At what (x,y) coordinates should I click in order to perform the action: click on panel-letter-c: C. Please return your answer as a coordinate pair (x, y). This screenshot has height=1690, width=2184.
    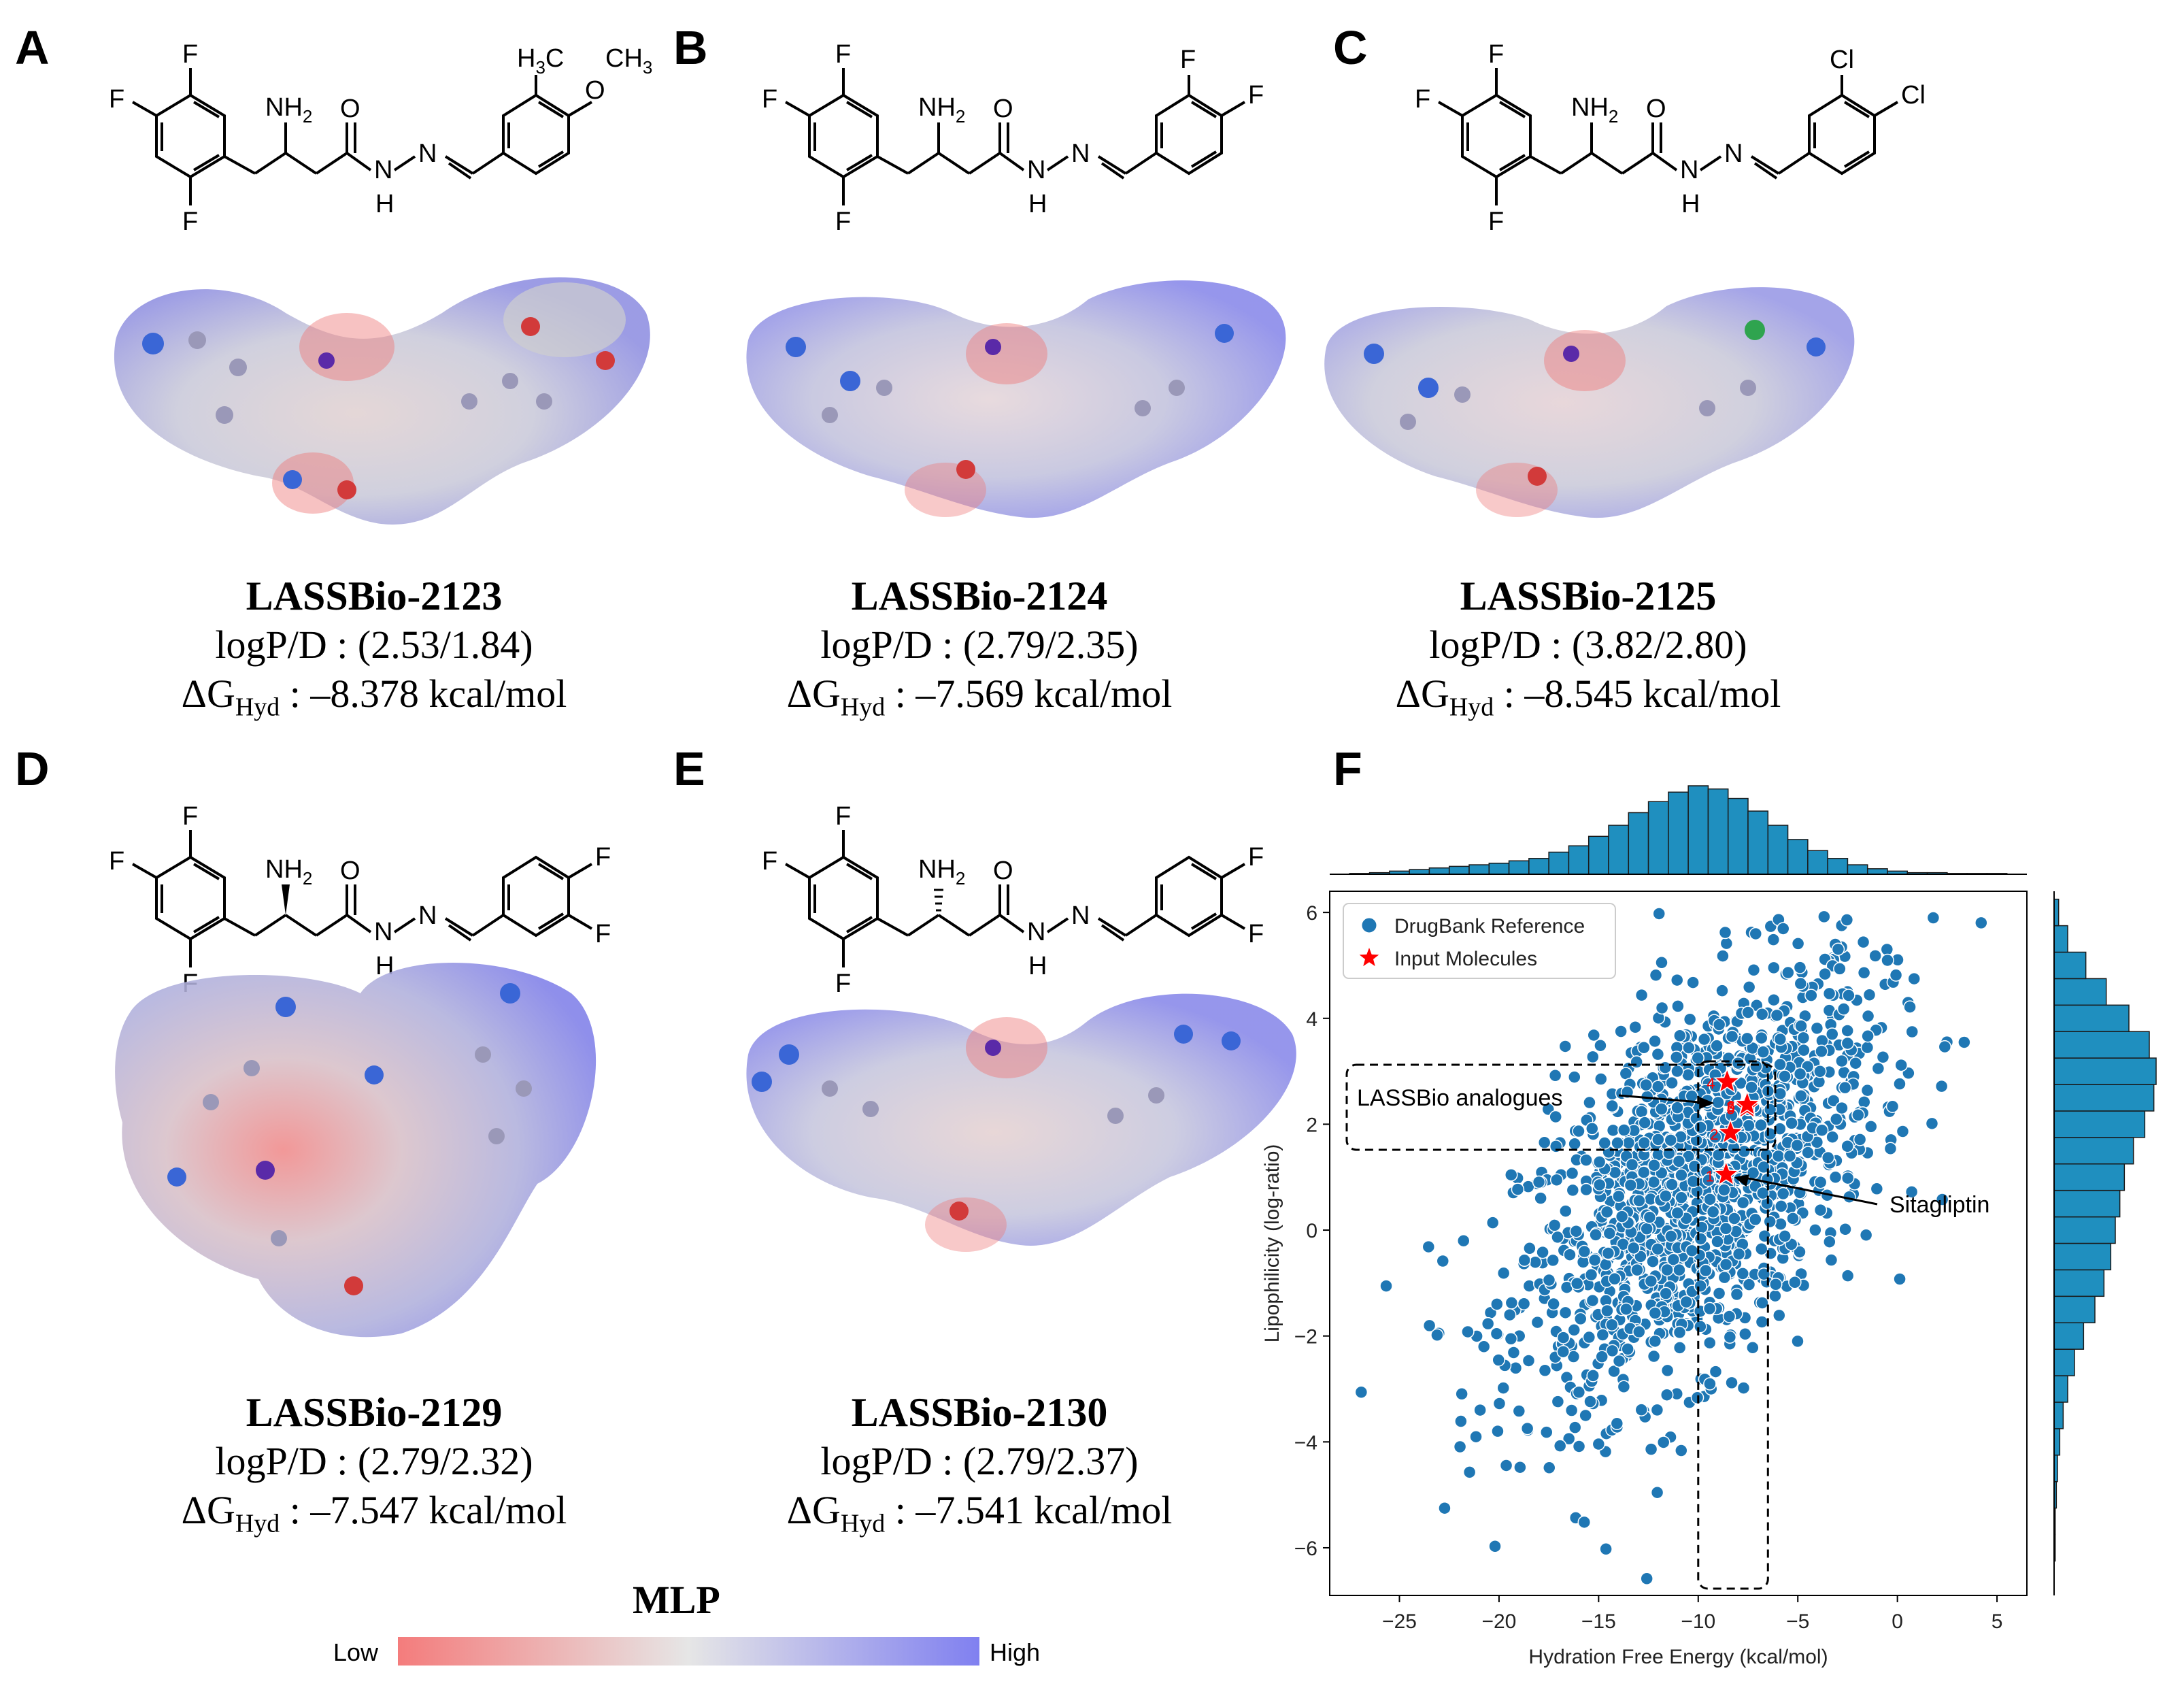
    Looking at the image, I should click on (1350, 48).